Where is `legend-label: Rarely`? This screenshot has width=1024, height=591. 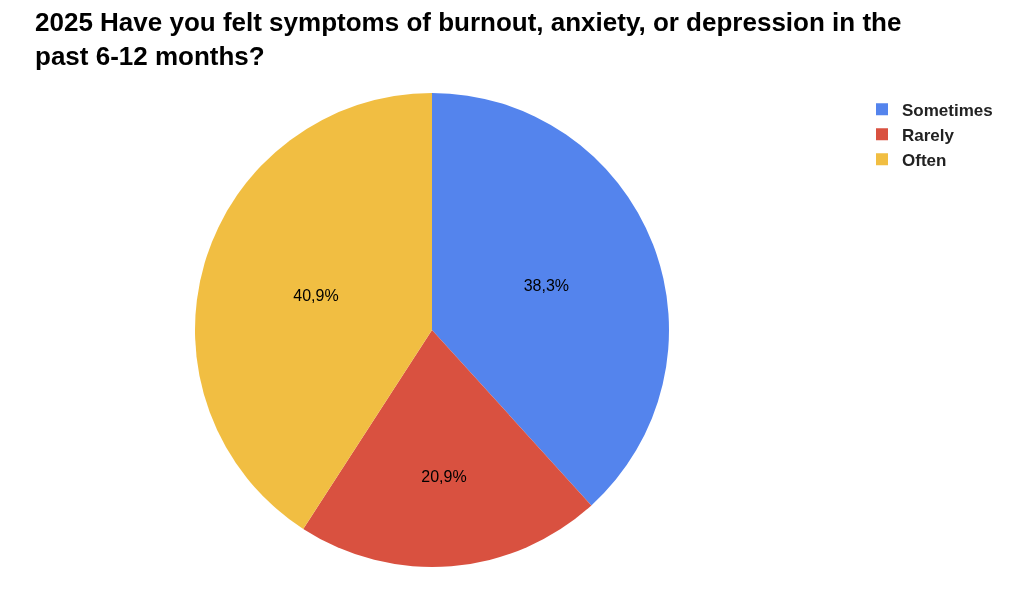 legend-label: Rarely is located at coordinates (928, 135).